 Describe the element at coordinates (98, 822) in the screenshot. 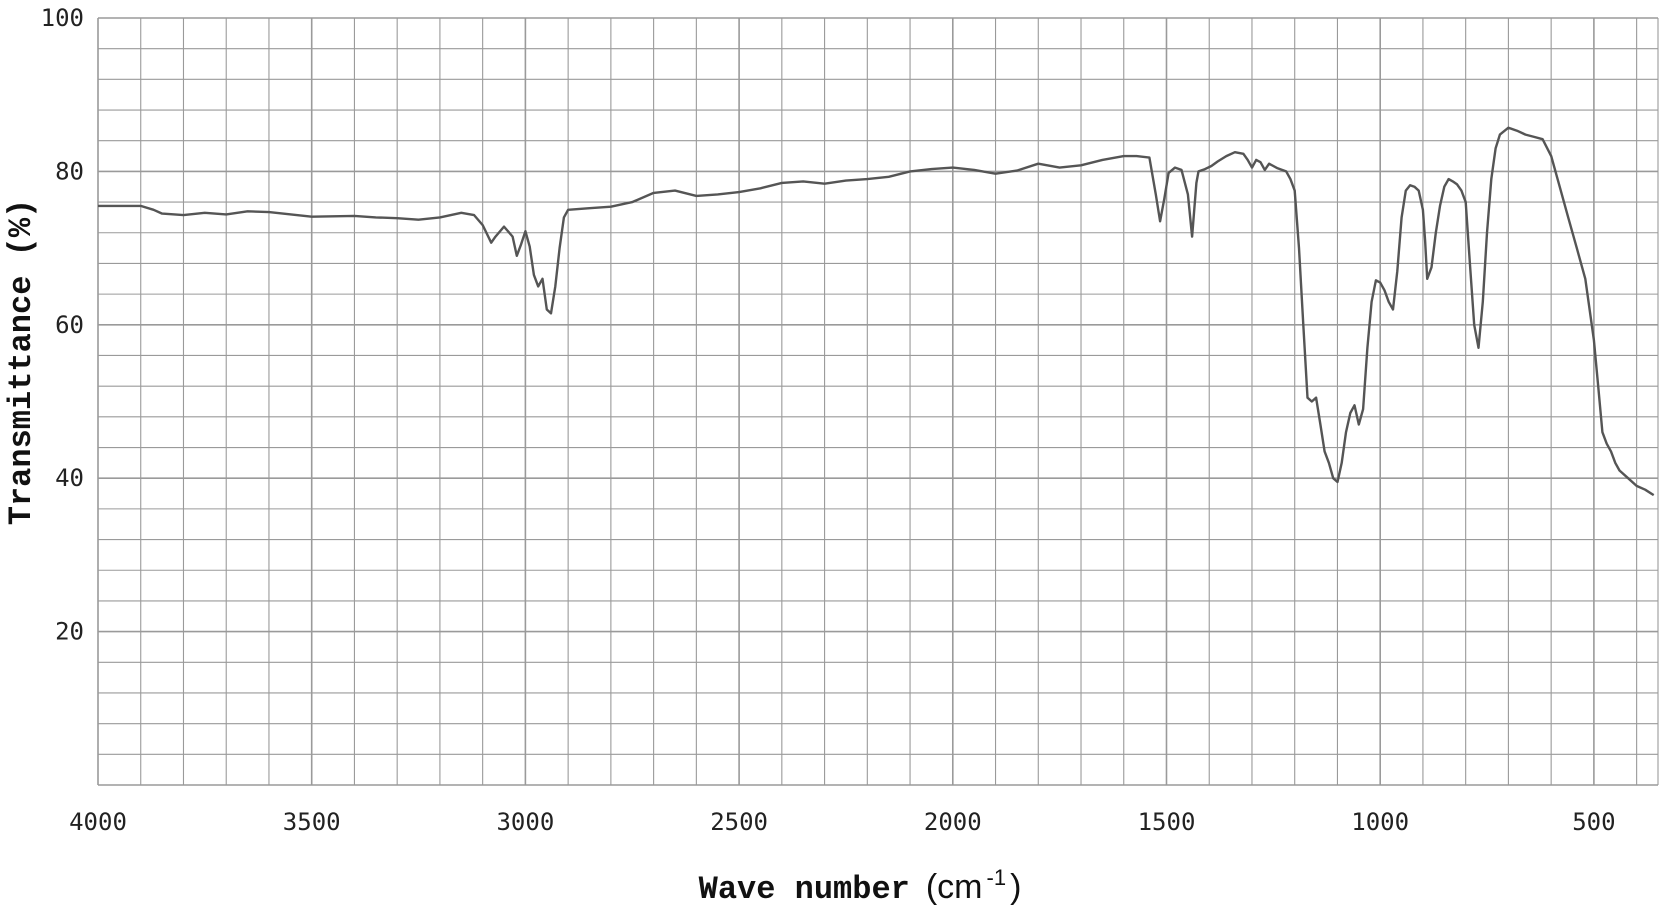

I see `x-tick-label: 4000` at that location.